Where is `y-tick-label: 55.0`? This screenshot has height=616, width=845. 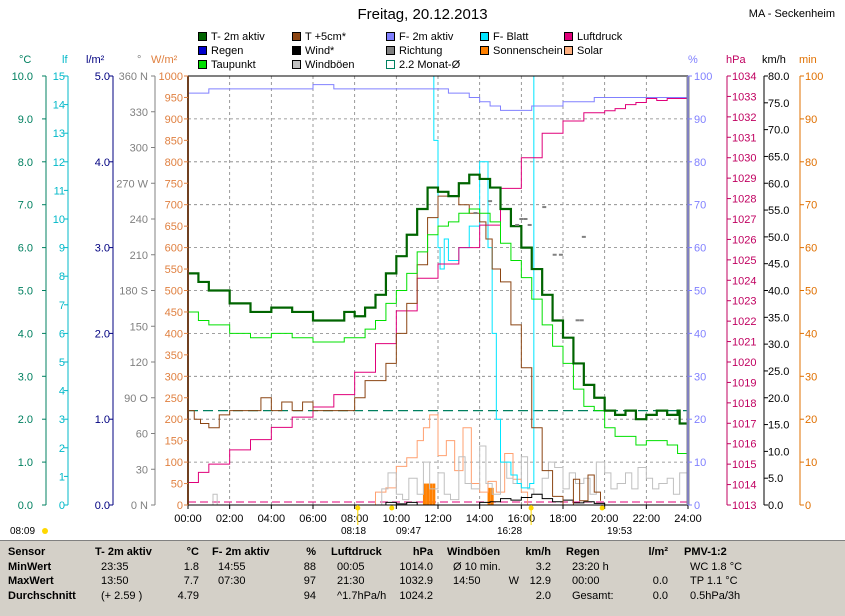 y-tick-label: 55.0 is located at coordinates (778, 211).